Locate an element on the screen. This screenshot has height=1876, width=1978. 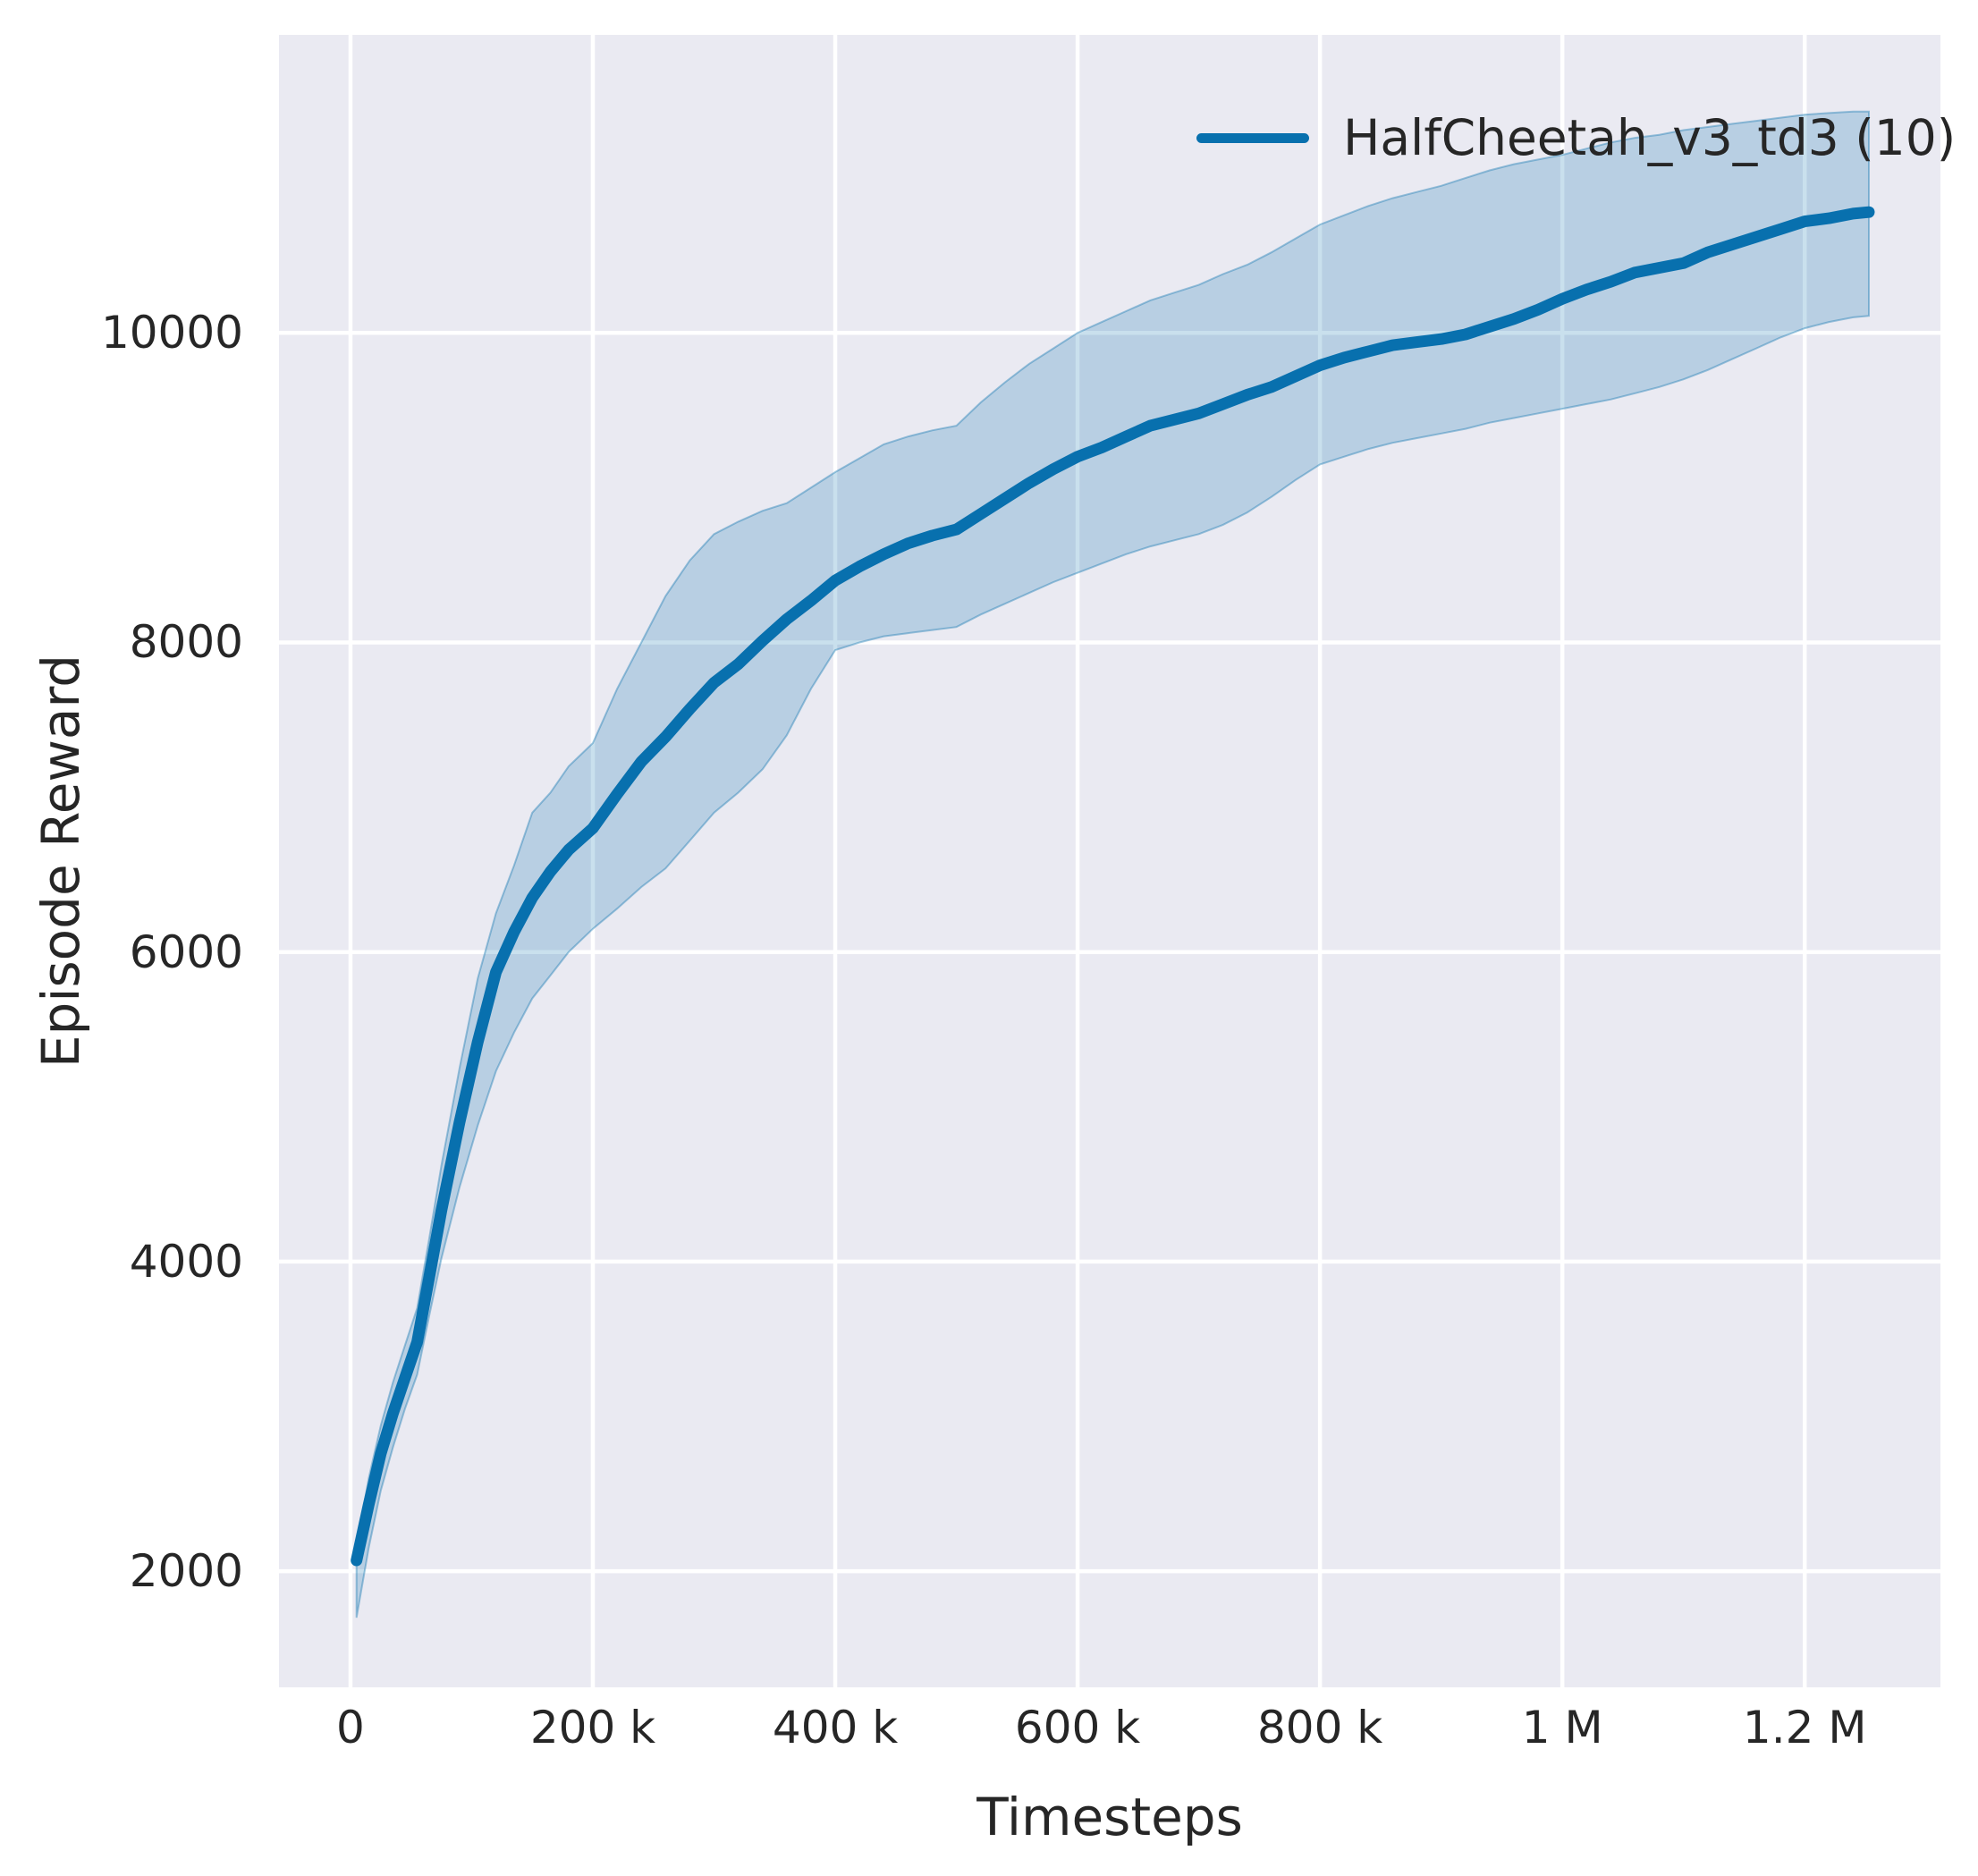
x-tick-label: 200 k is located at coordinates (592, 1727).